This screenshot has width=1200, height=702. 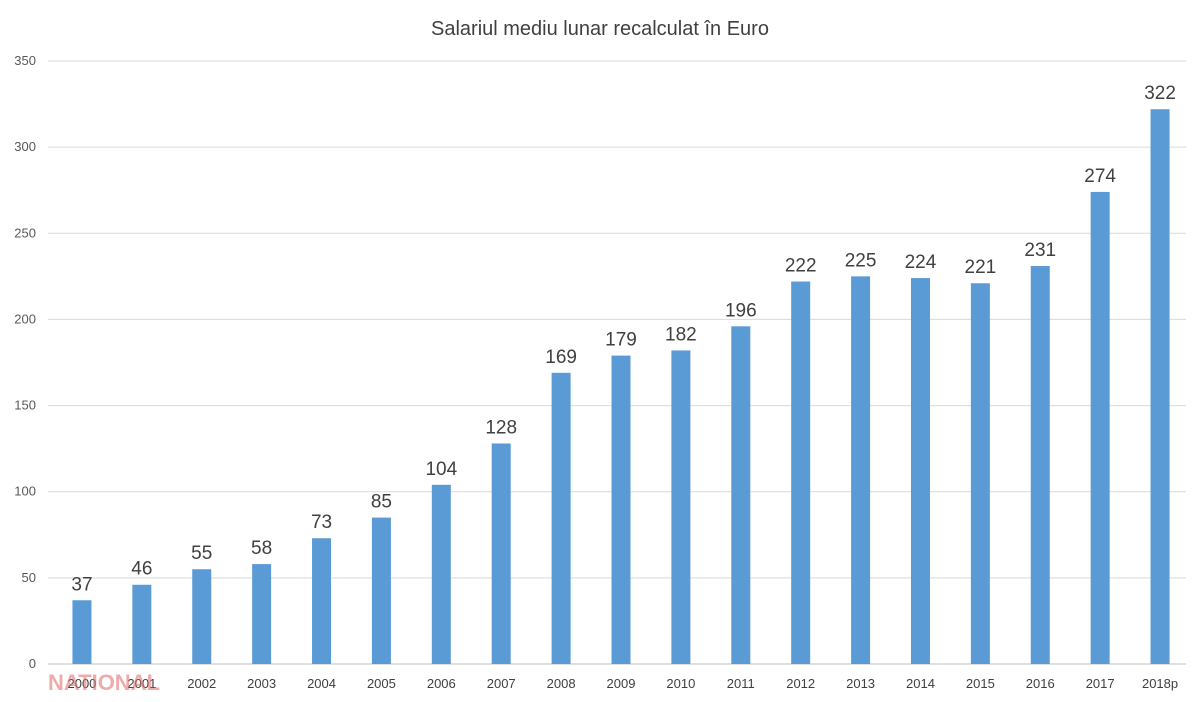 What do you see at coordinates (81, 683) in the screenshot?
I see `x-tick-label: 2000` at bounding box center [81, 683].